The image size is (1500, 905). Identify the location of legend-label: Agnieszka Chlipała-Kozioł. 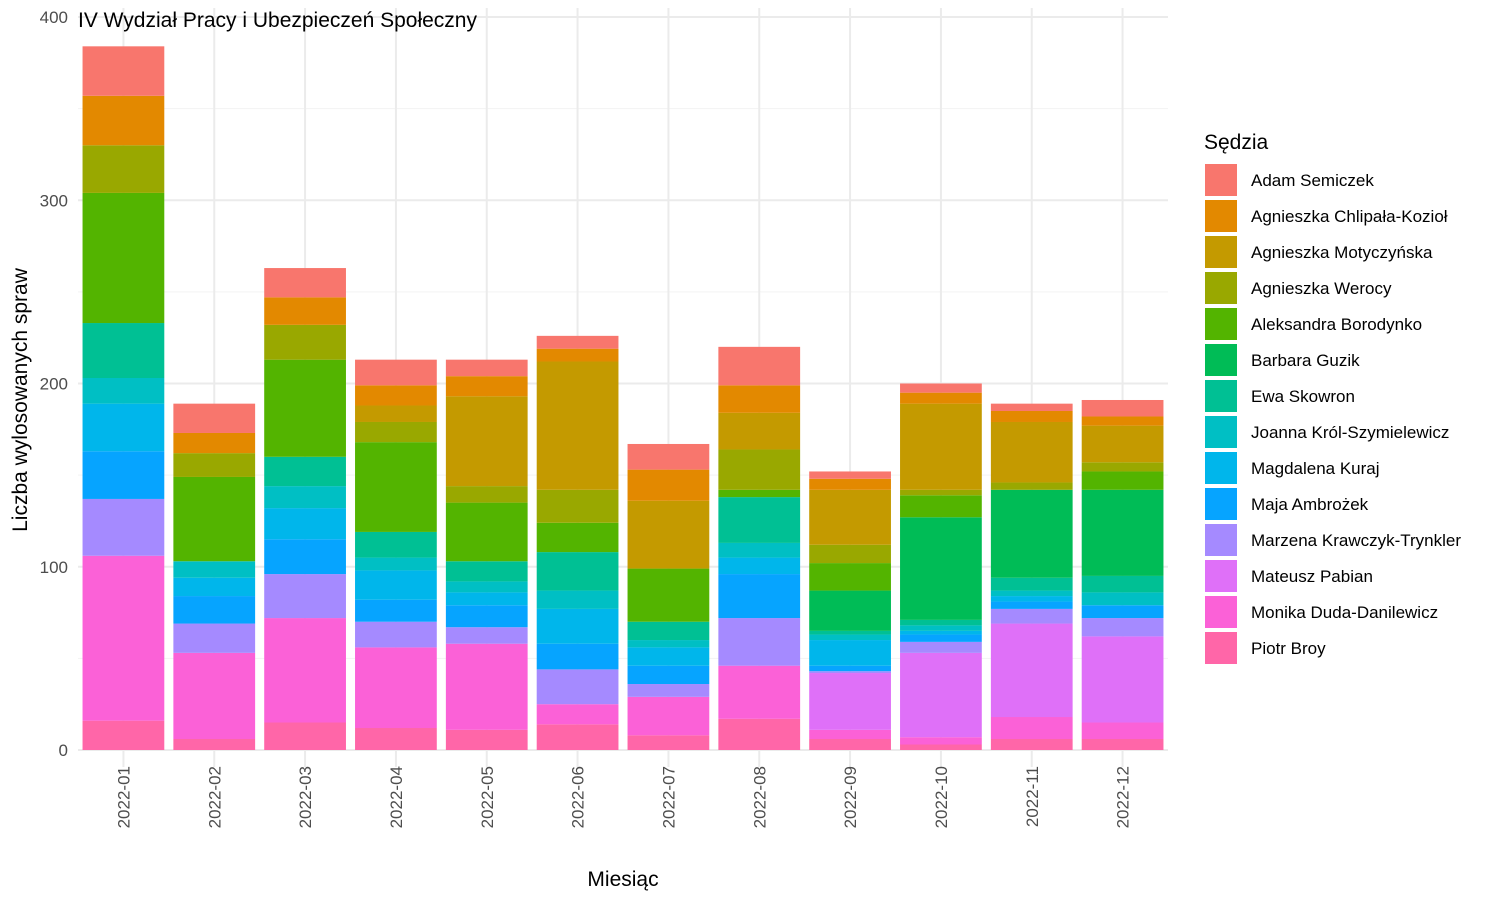
(1349, 216).